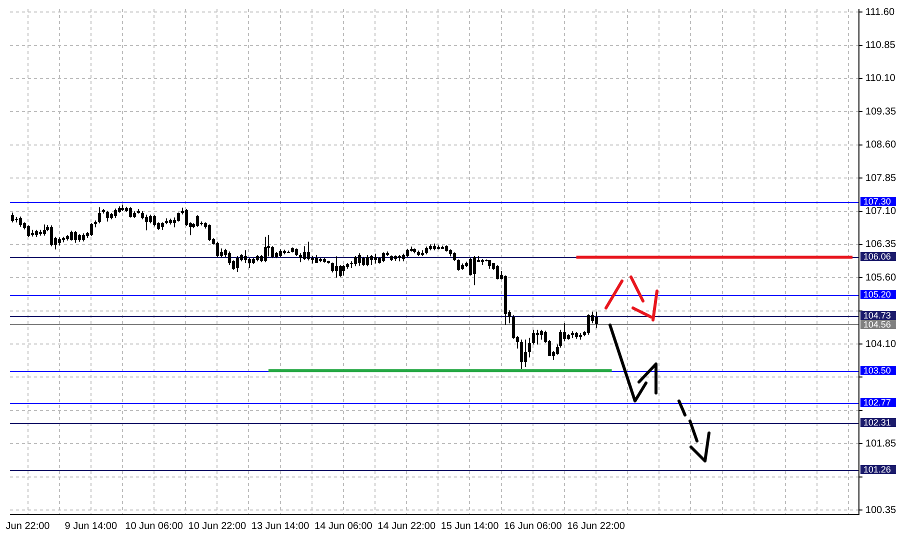 The image size is (901, 540). I want to click on y-tick-label: 110.10, so click(880, 78).